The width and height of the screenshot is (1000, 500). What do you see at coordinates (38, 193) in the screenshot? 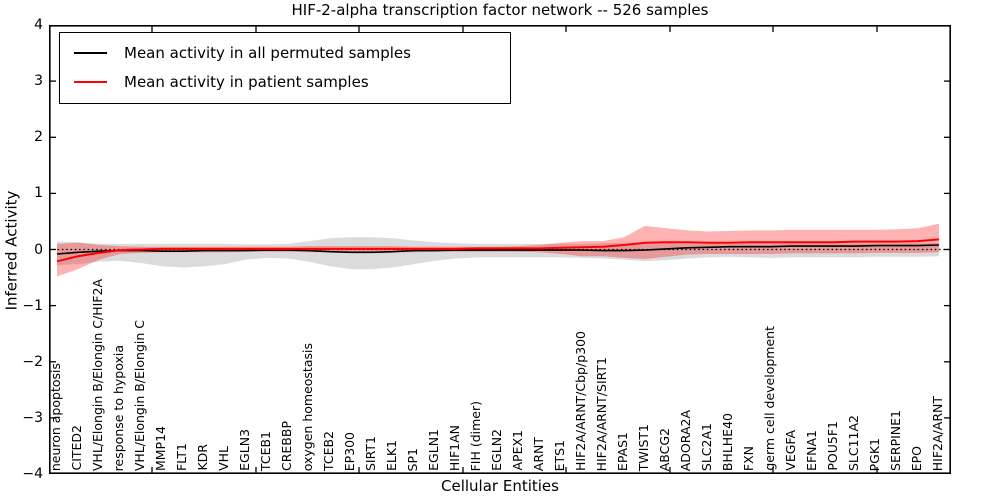
I see `y-tick-label: 1` at bounding box center [38, 193].